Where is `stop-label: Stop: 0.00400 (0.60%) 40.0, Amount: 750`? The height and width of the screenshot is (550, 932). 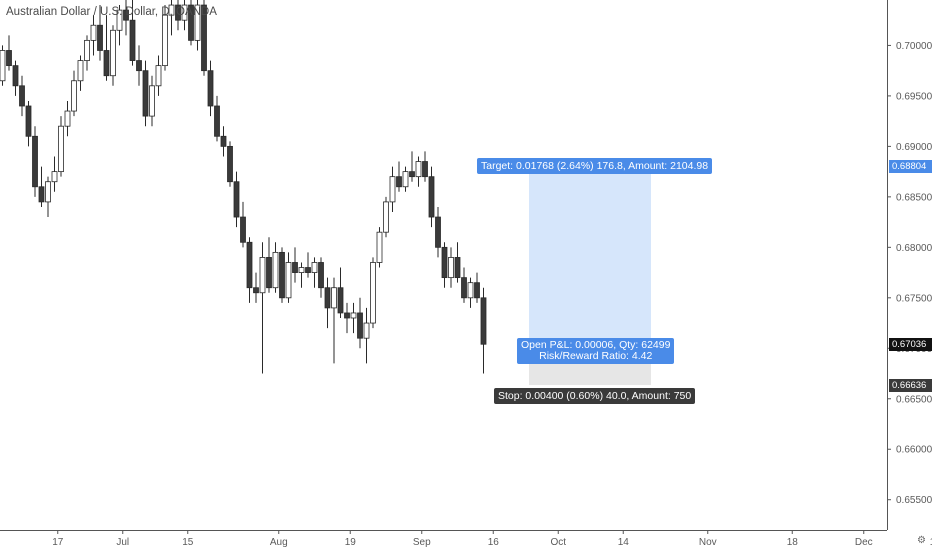 stop-label: Stop: 0.00400 (0.60%) 40.0, Amount: 750 is located at coordinates (595, 396).